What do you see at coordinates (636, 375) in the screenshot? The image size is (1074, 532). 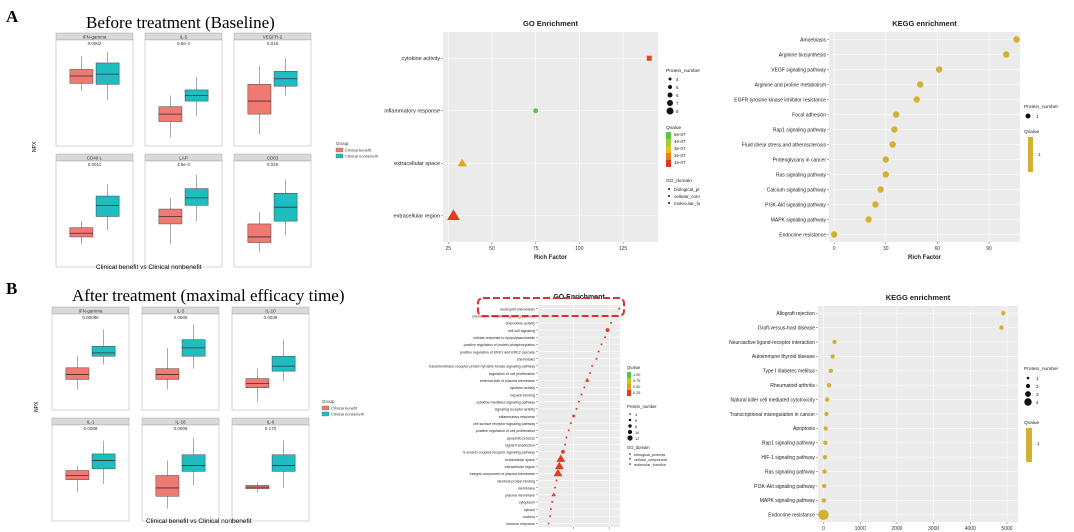 I see `legend-color-label: 1.00` at bounding box center [636, 375].